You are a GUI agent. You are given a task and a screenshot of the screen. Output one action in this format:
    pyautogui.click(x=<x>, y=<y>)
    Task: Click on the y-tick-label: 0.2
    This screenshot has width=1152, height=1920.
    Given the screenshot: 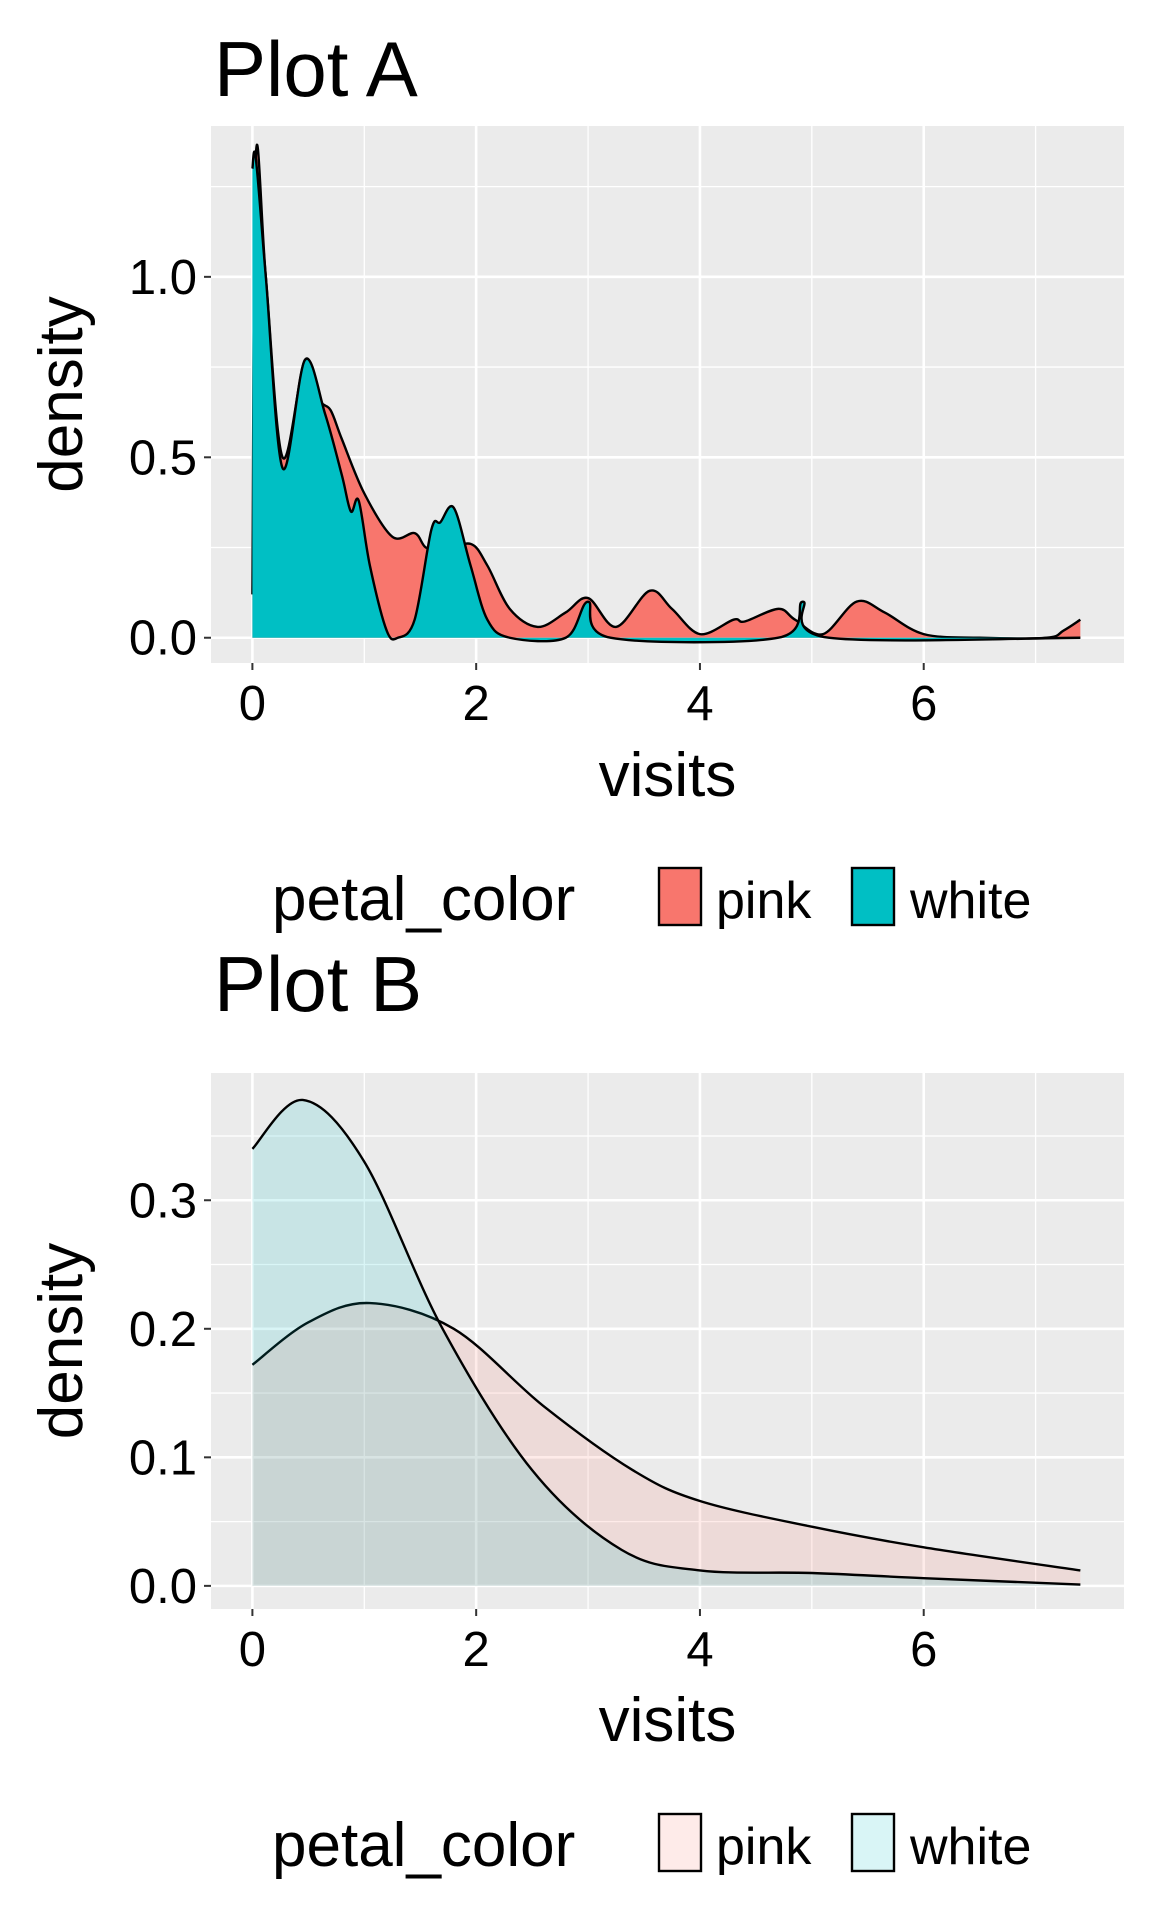 What is the action you would take?
    pyautogui.click(x=163, y=1330)
    